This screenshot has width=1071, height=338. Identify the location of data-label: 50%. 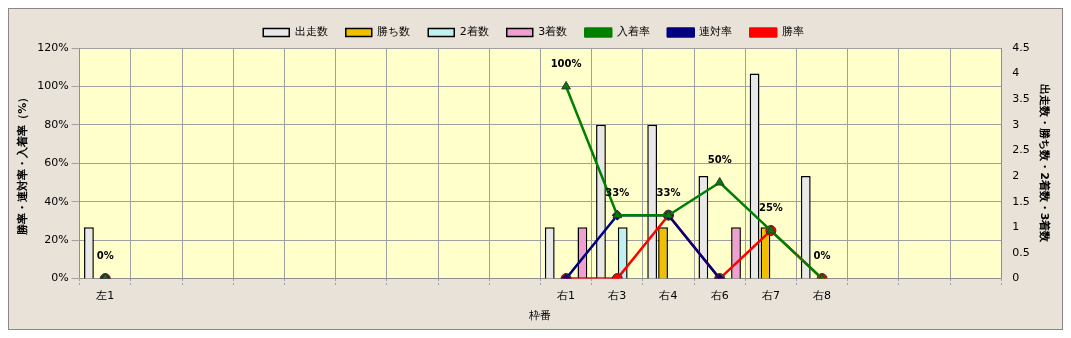
(719, 160).